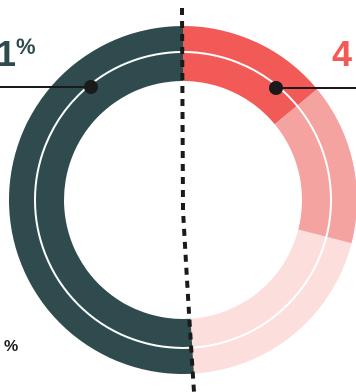  Describe the element at coordinates (342, 53) in the screenshot. I see `right-percentage-label: 4` at that location.